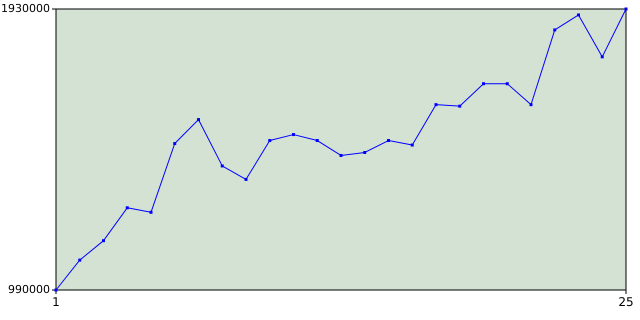 This screenshot has height=320, width=640. Describe the element at coordinates (56, 302) in the screenshot. I see `x-tick-label: 1` at that location.